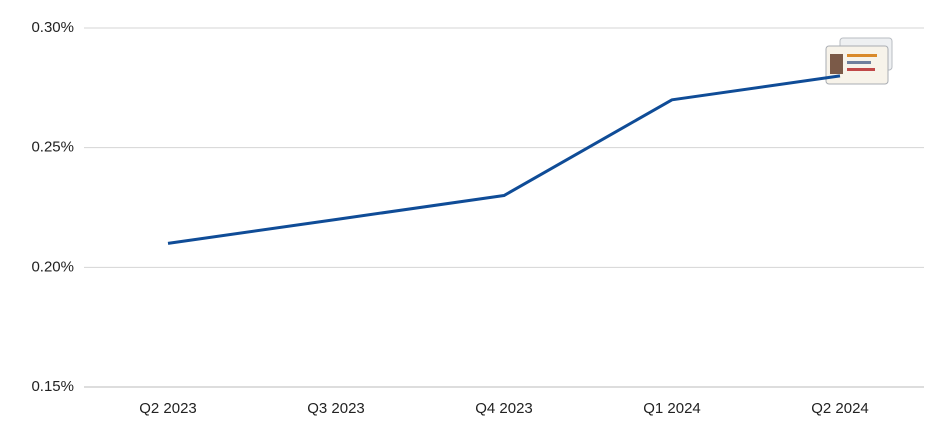 The height and width of the screenshot is (444, 937). I want to click on id-card-illustration, so click(859, 61).